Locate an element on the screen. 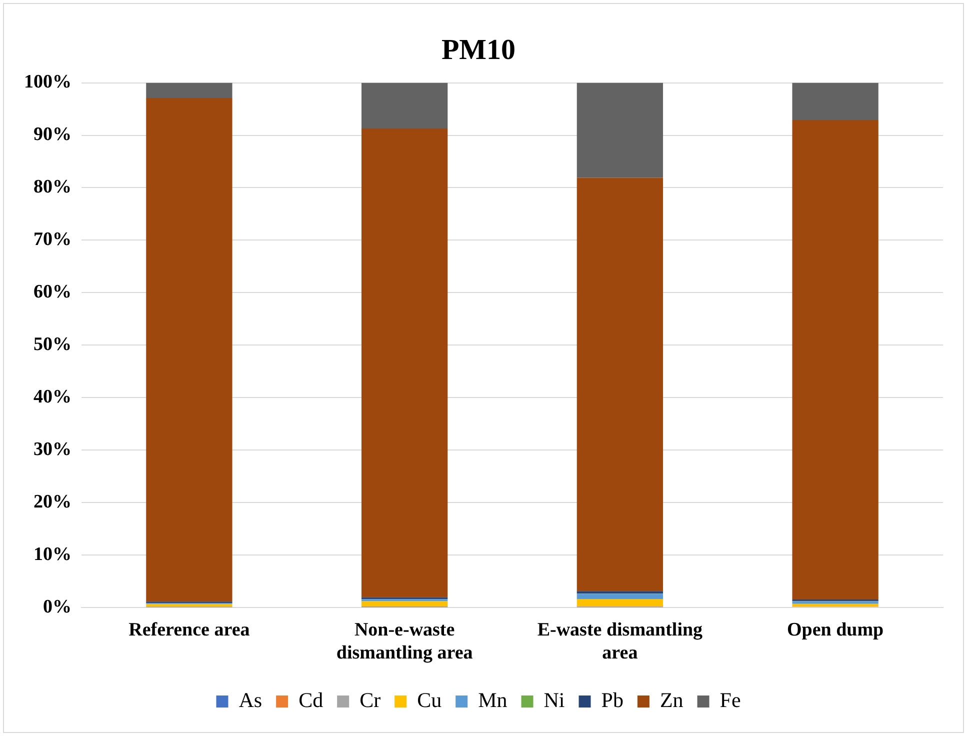 This screenshot has height=738, width=969. legend-label: Cd is located at coordinates (311, 700).